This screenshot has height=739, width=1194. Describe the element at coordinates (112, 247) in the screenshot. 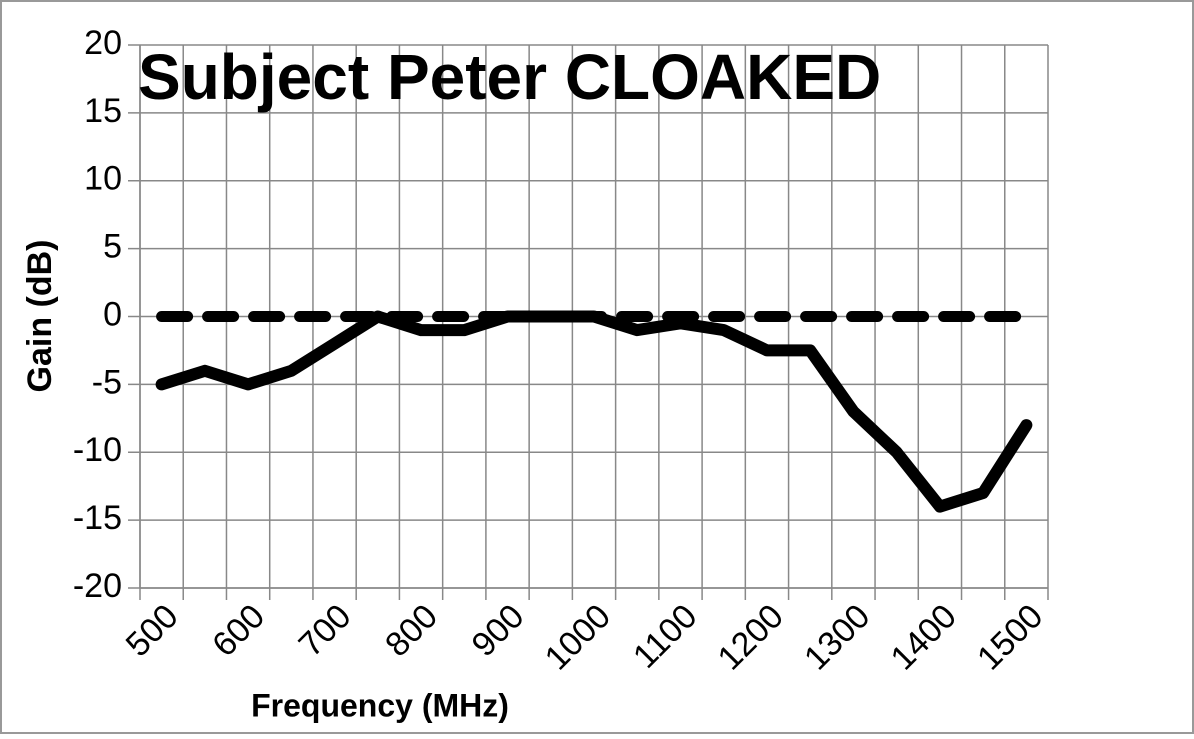

I see `y-tick-label: 5` at that location.